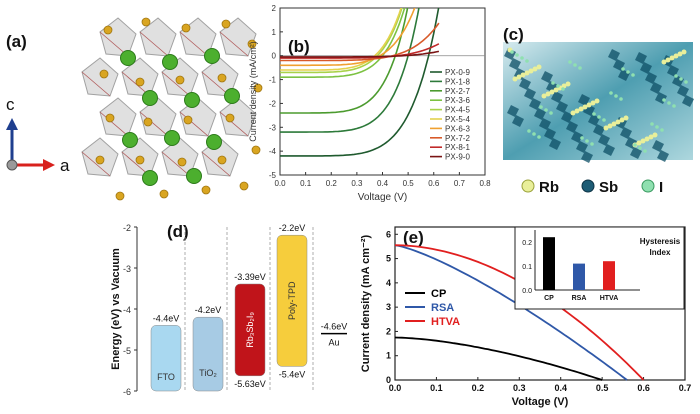  What do you see at coordinates (588, 186) in the screenshot?
I see `sb-legend-icon` at bounding box center [588, 186].